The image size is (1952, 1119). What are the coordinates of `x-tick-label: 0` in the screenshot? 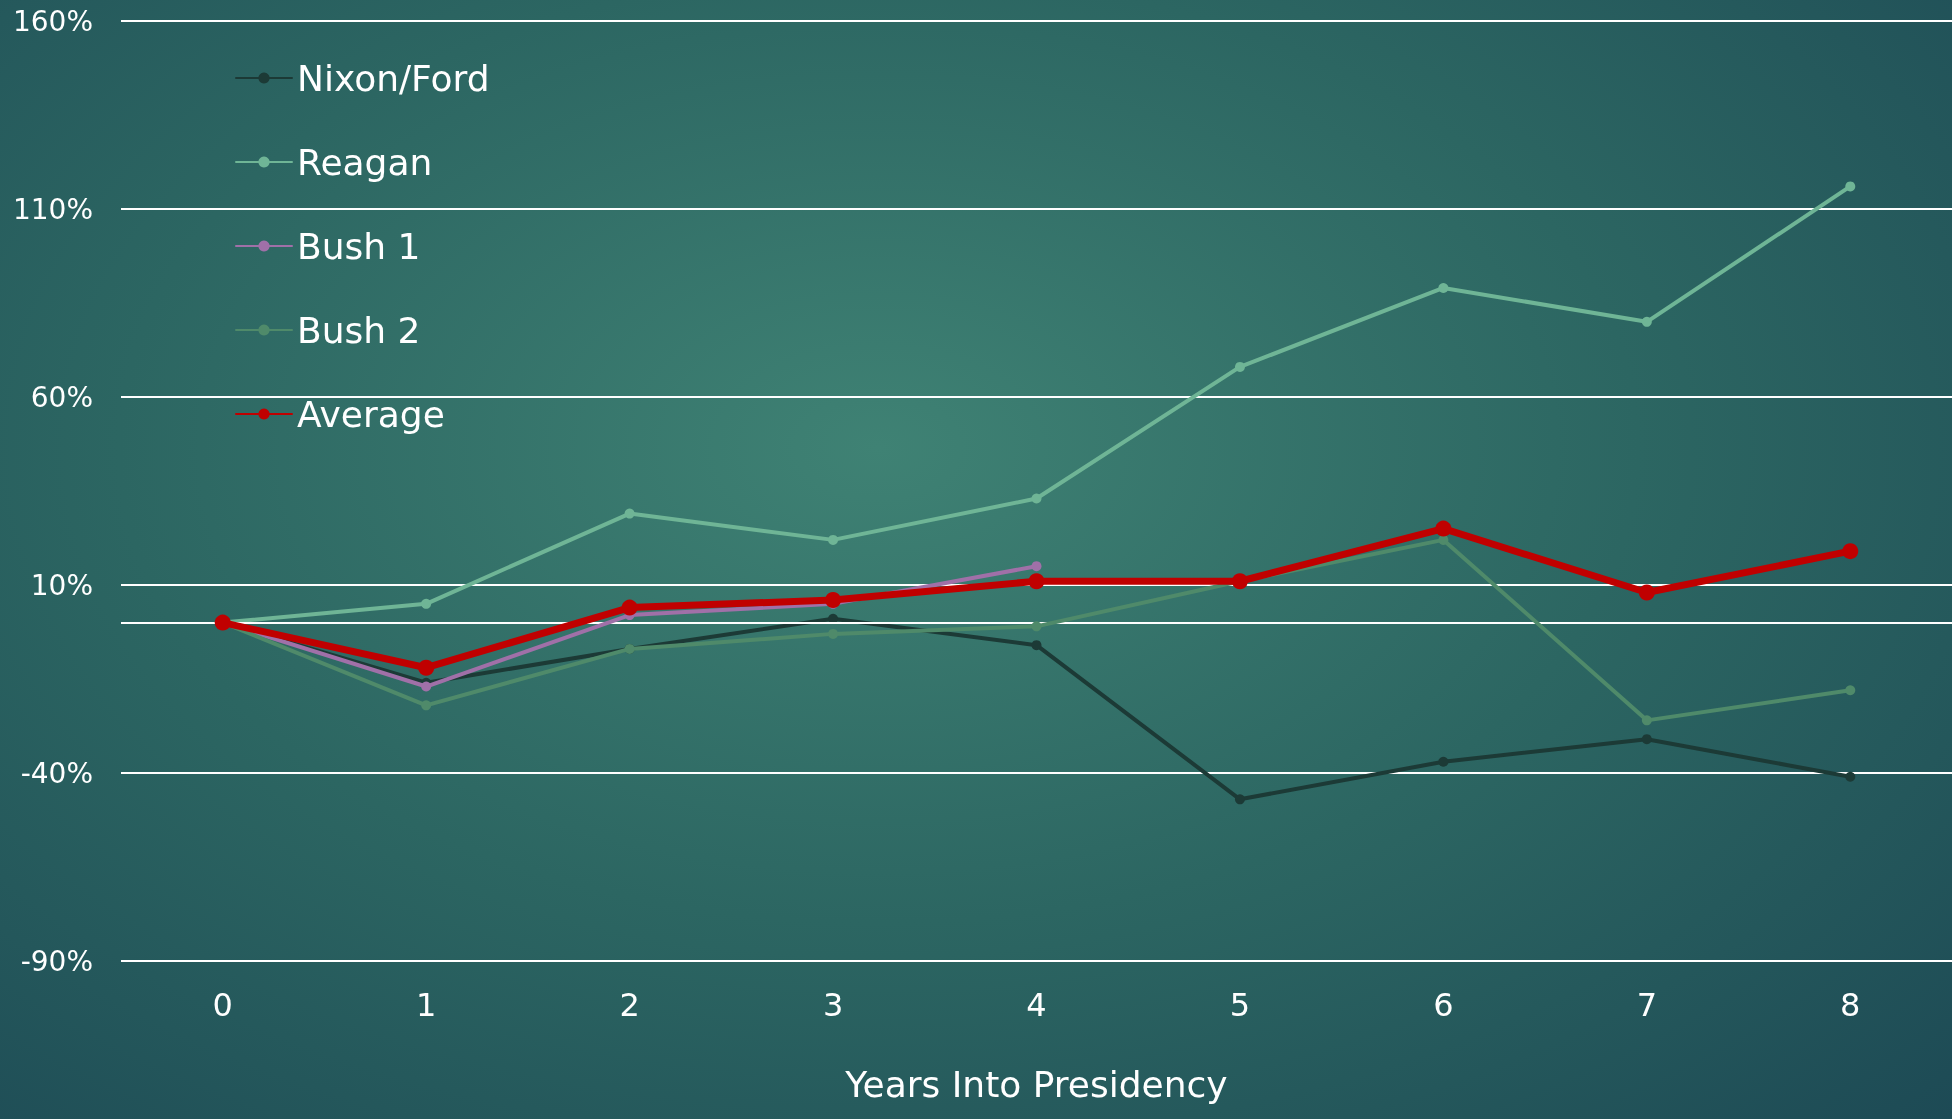 It's located at (222, 1005).